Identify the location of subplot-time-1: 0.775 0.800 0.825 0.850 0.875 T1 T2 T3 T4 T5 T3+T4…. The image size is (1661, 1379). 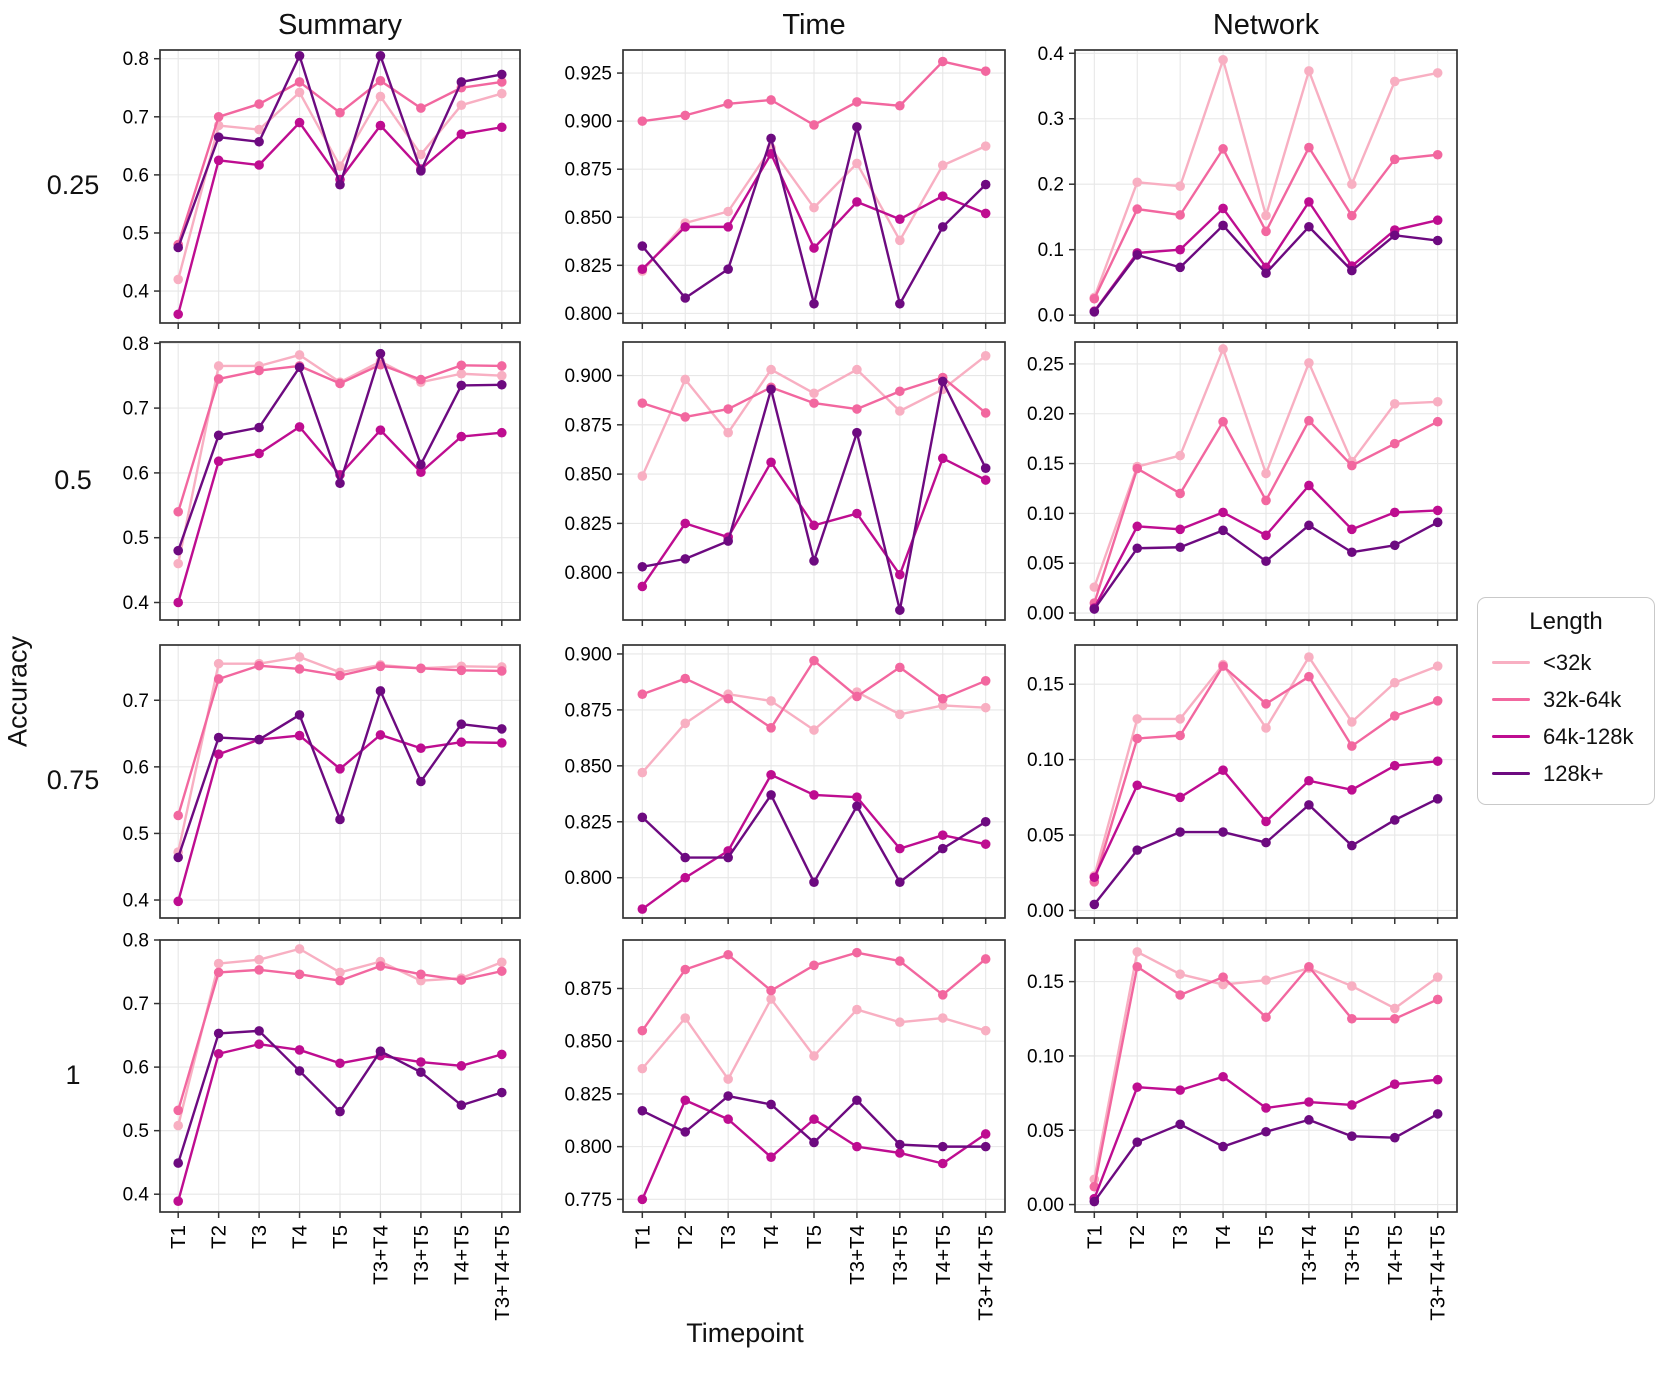
(785, 1130).